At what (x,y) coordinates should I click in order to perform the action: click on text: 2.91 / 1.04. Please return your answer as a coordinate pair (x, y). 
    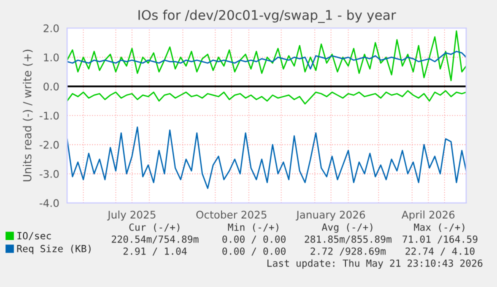
    Looking at the image, I should click on (155, 251).